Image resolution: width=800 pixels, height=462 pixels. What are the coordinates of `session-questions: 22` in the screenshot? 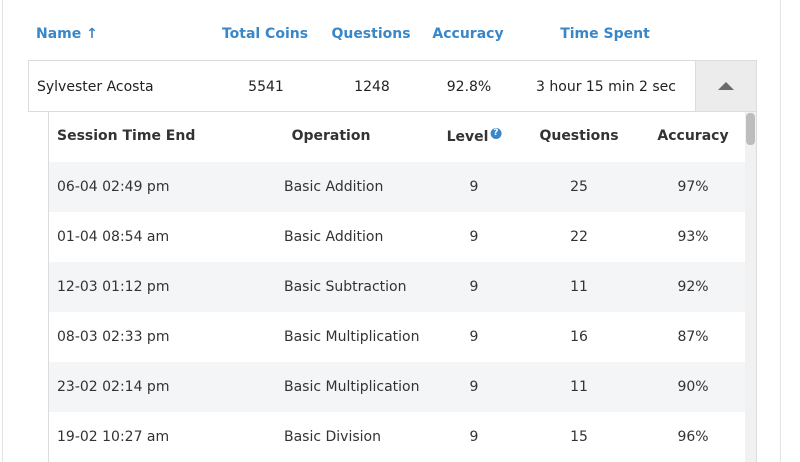 It's located at (579, 237).